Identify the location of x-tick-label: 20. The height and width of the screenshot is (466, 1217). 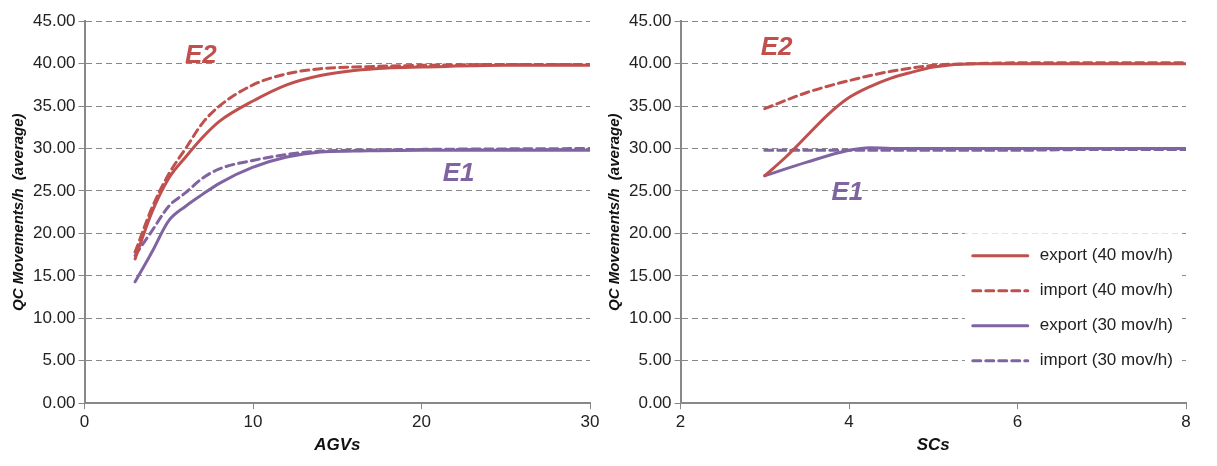
(421, 422).